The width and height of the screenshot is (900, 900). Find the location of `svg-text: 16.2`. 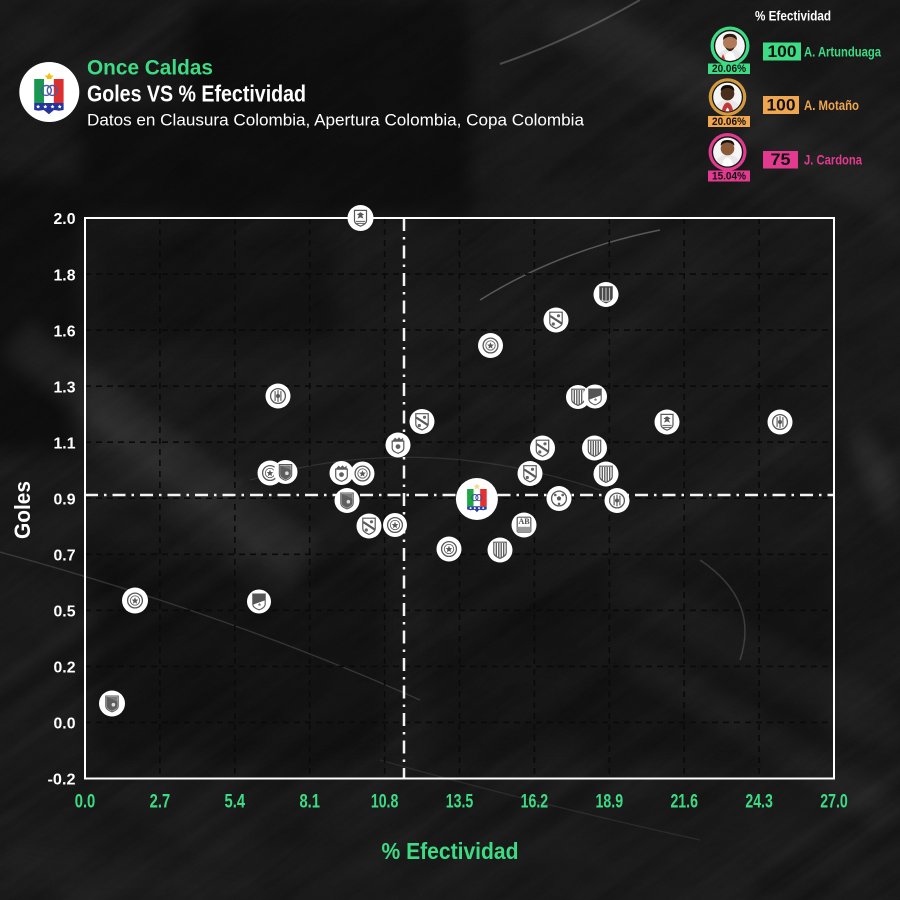

svg-text: 16.2 is located at coordinates (535, 802).